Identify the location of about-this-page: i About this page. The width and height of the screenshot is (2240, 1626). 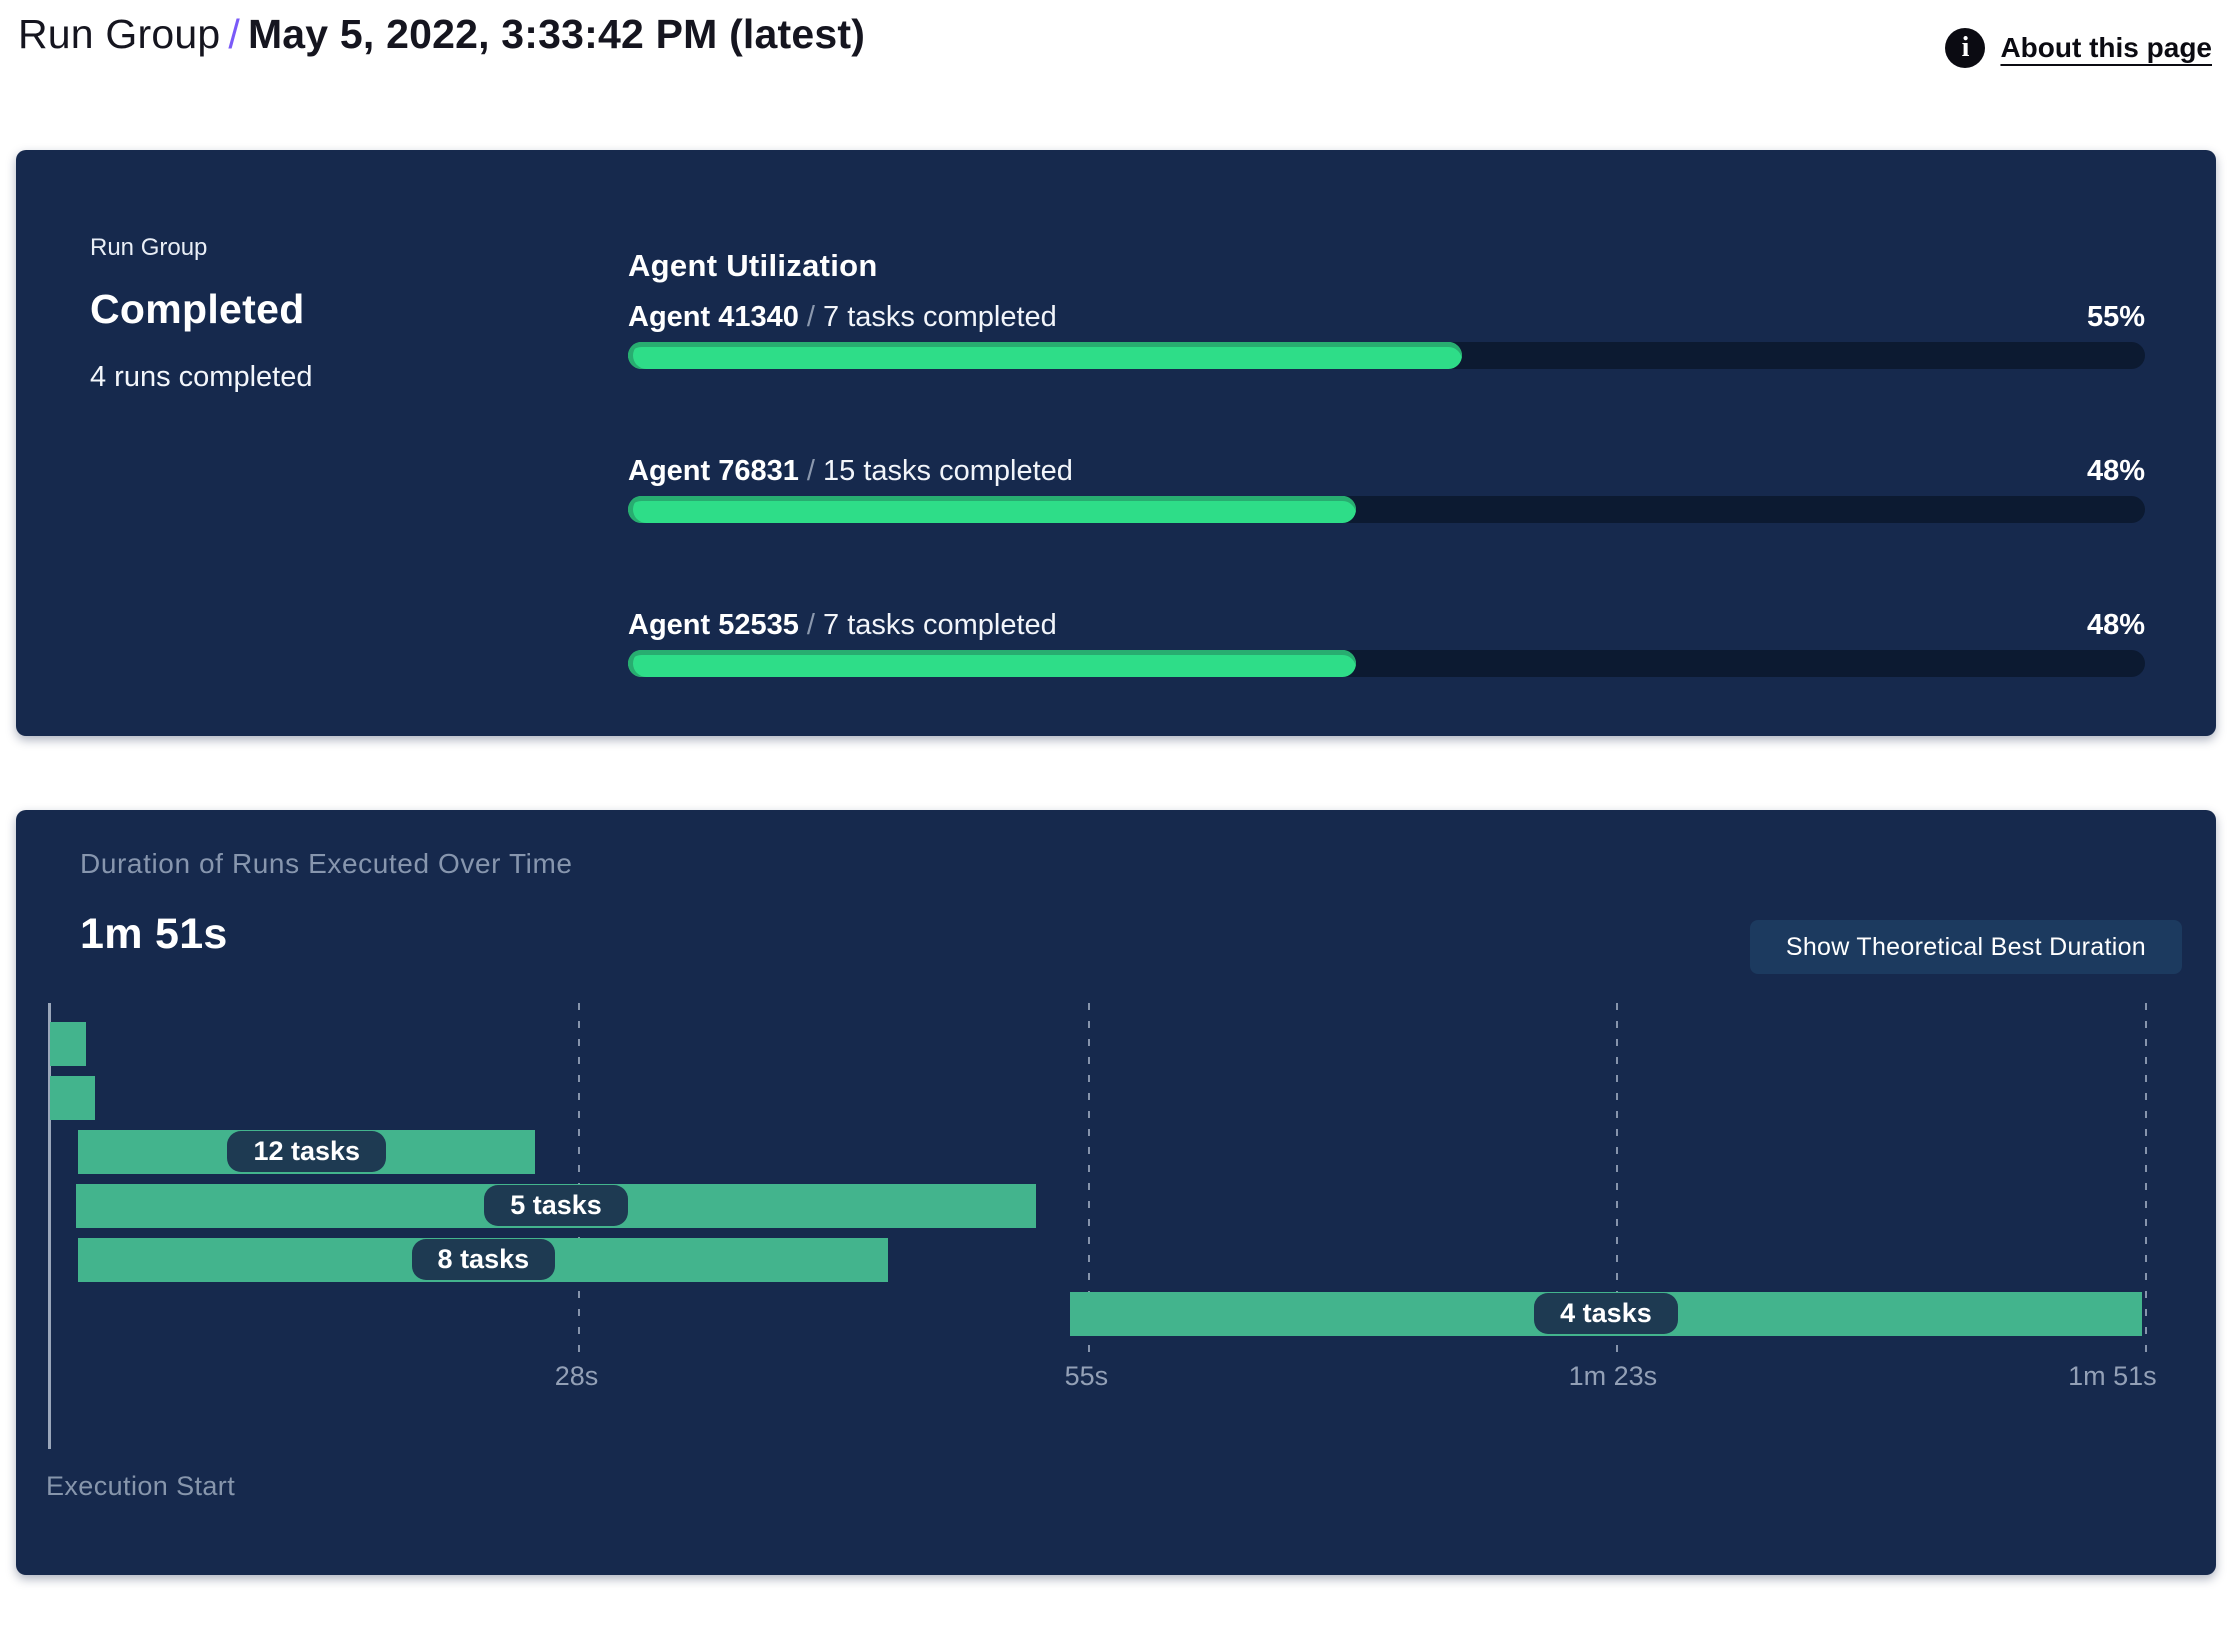
(2078, 48).